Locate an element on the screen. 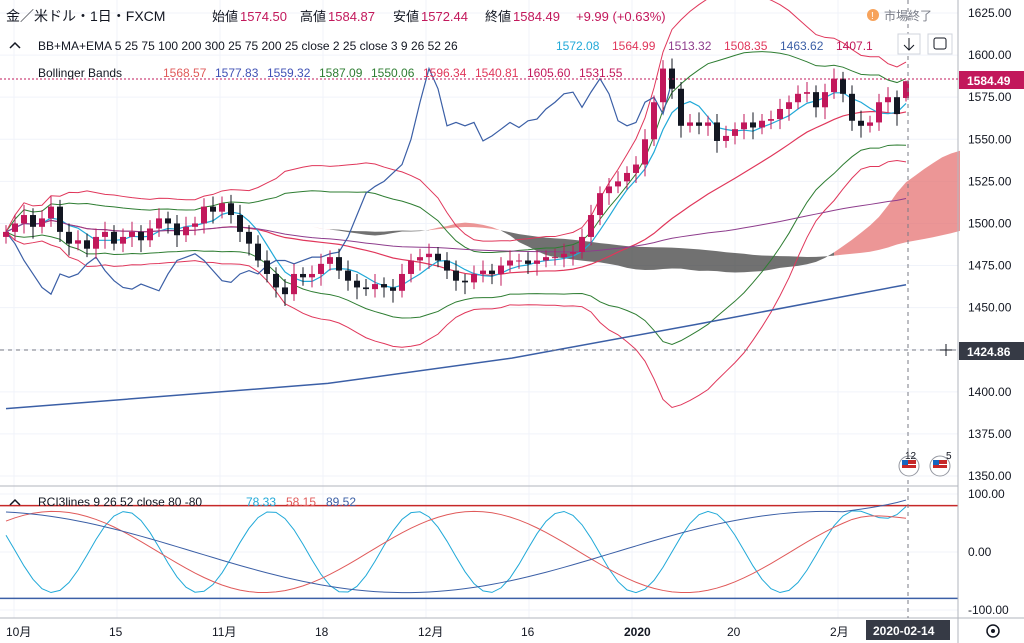 Image resolution: width=1024 pixels, height=643 pixels. close-label: 終値 is located at coordinates (498, 16).